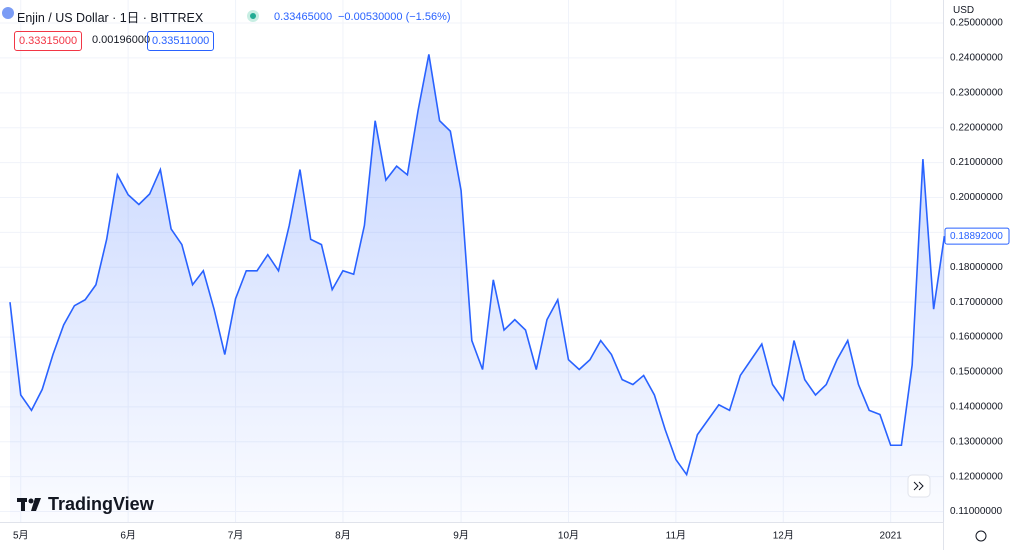 Image resolution: width=1024 pixels, height=550 pixels. I want to click on y-tick-label: 0.12000000, so click(976, 476).